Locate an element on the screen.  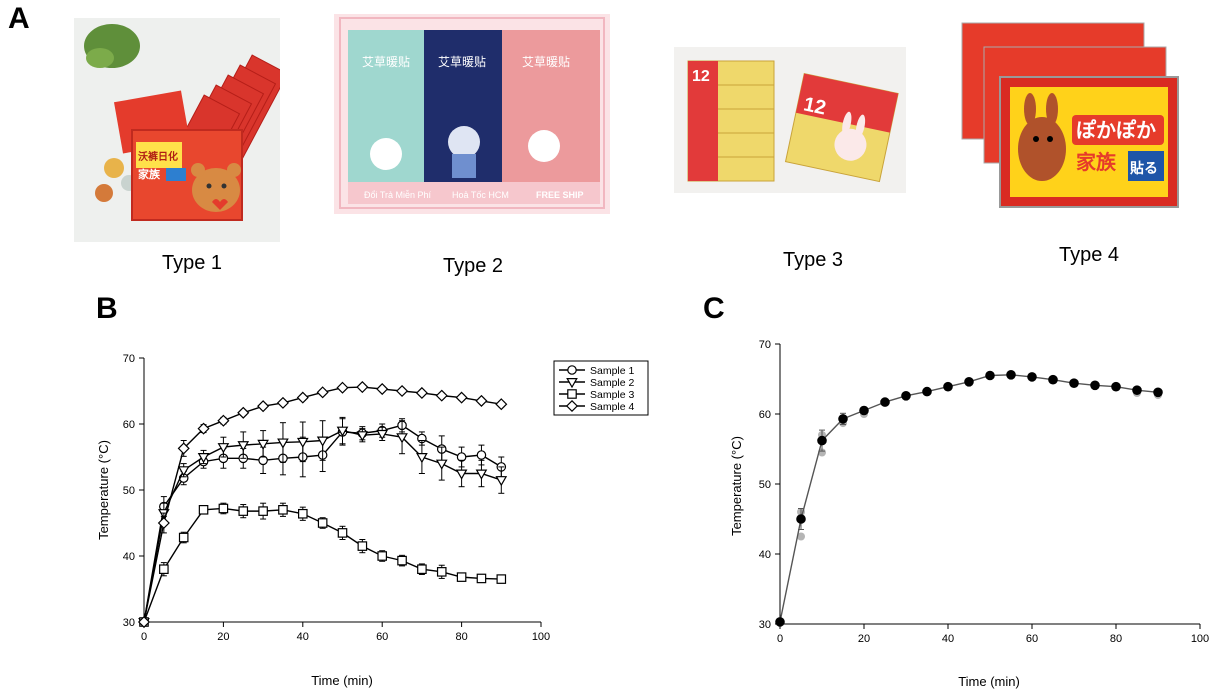
svg-text: 沃裤日化 is located at coordinates (158, 156).